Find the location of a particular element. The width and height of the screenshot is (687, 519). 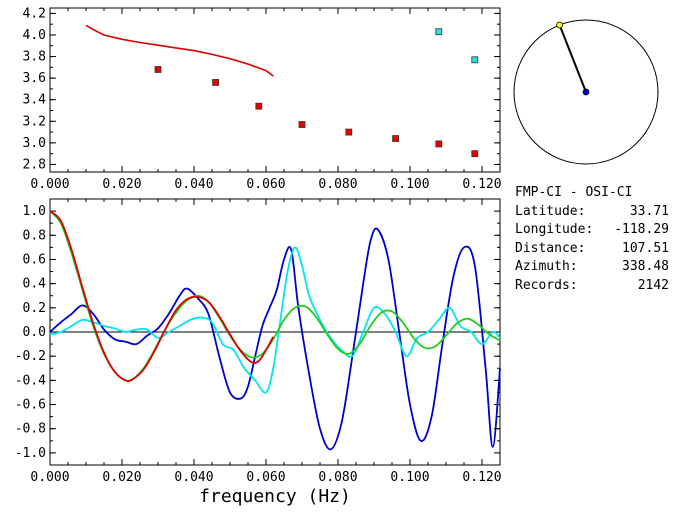

y-tick-label: 3.2 is located at coordinates (34, 121).